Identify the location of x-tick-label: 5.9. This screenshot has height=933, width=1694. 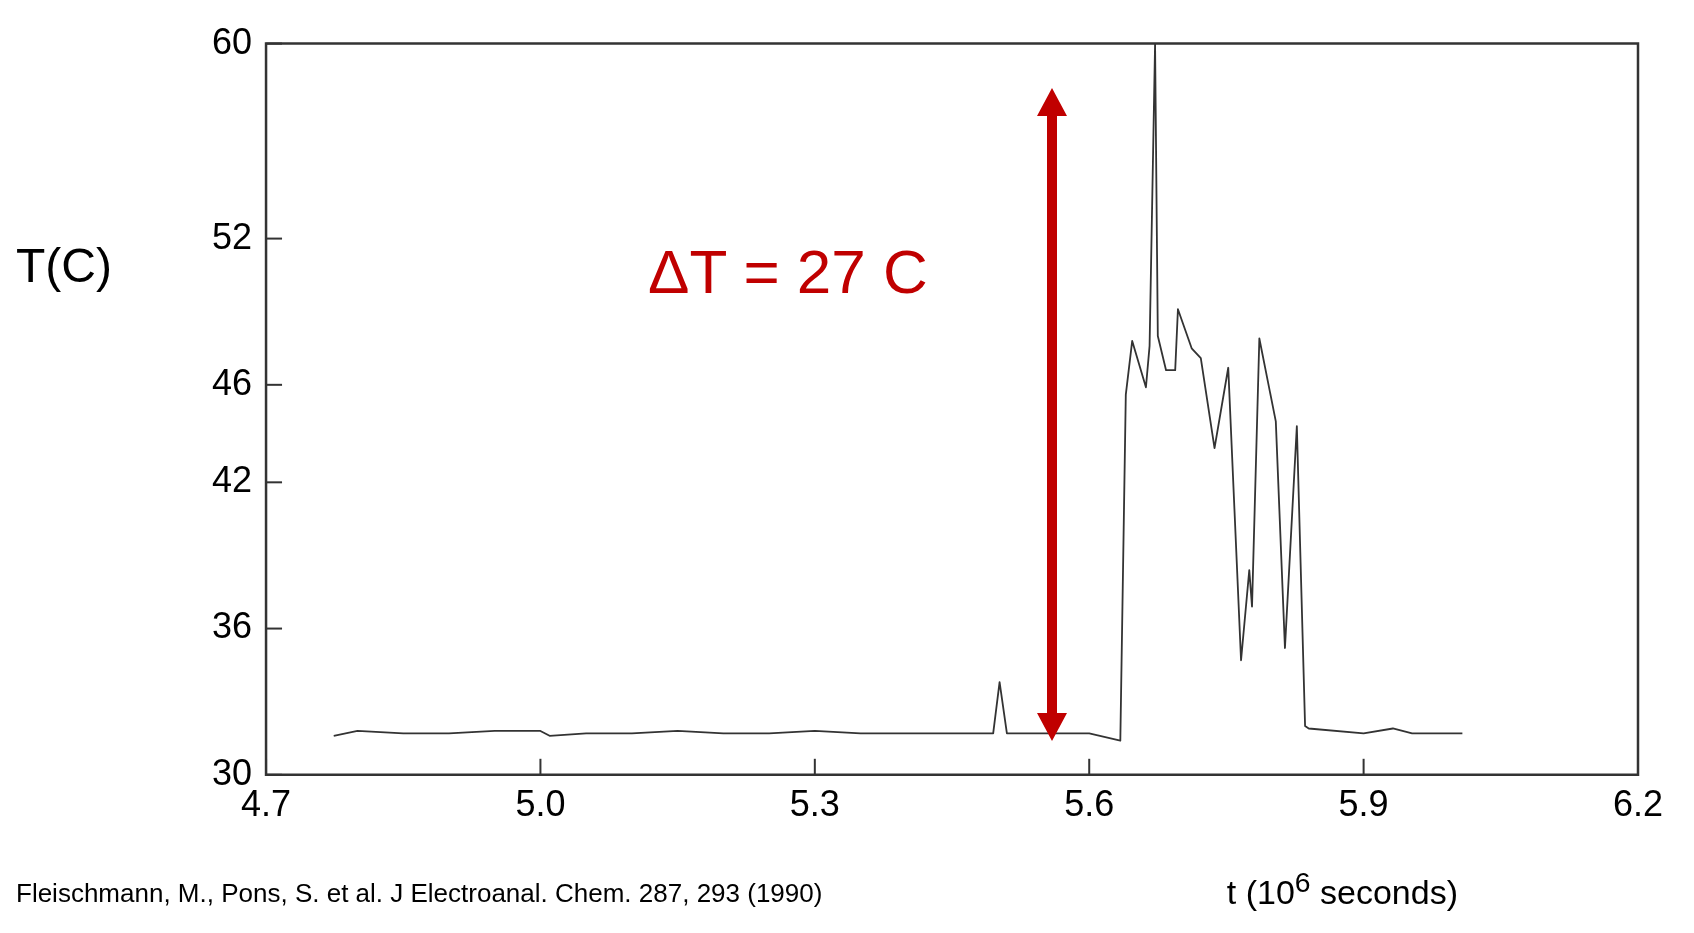
(1363, 804).